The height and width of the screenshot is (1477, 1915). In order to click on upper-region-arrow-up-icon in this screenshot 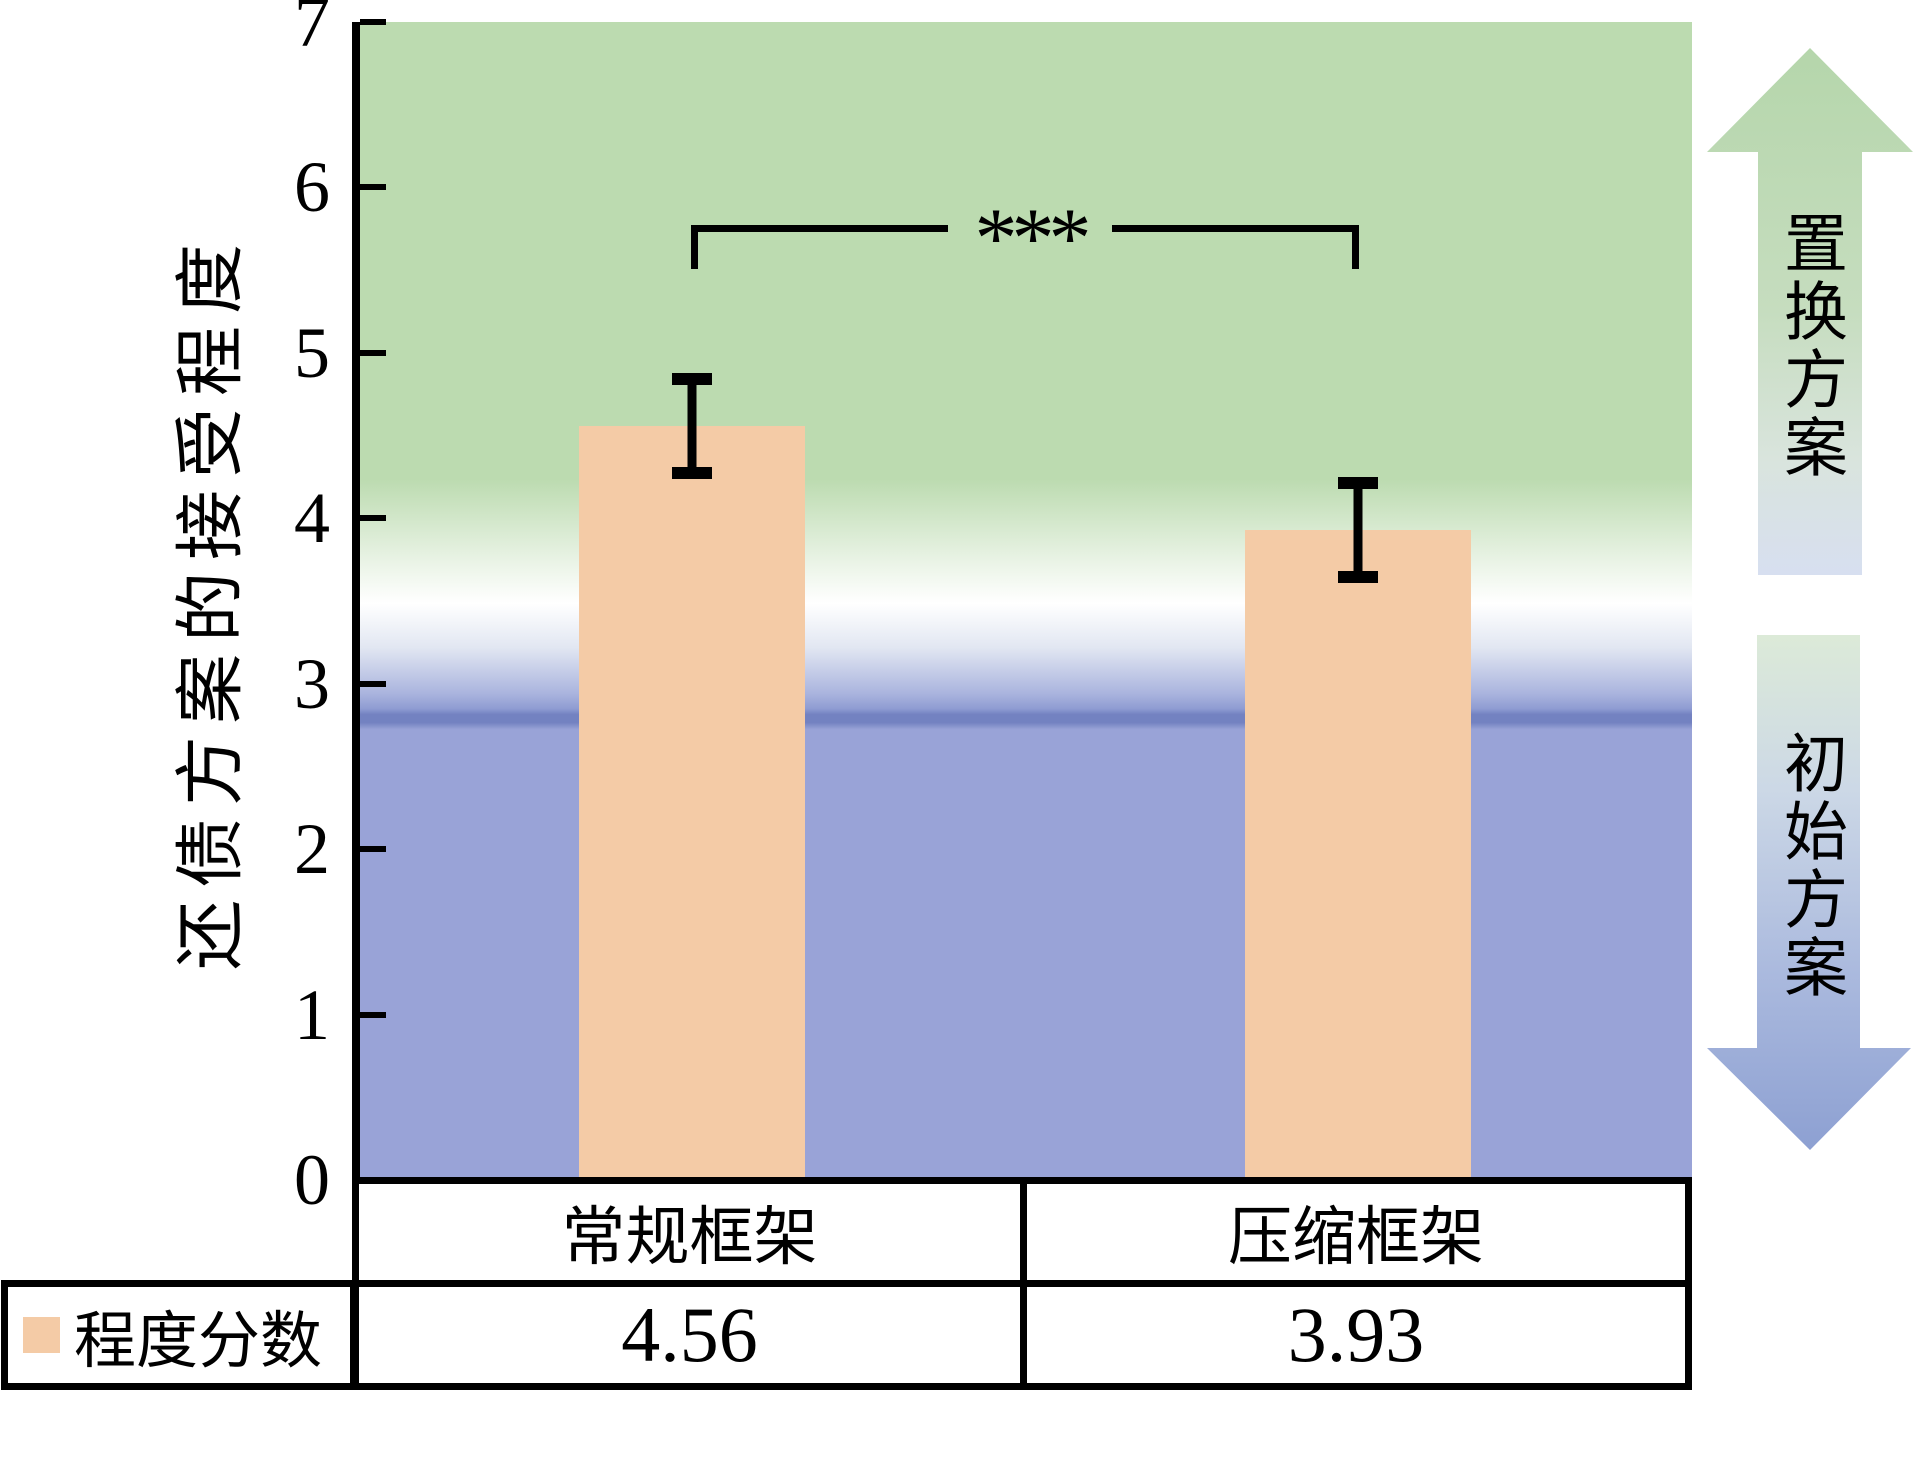, I will do `click(1810, 311)`.